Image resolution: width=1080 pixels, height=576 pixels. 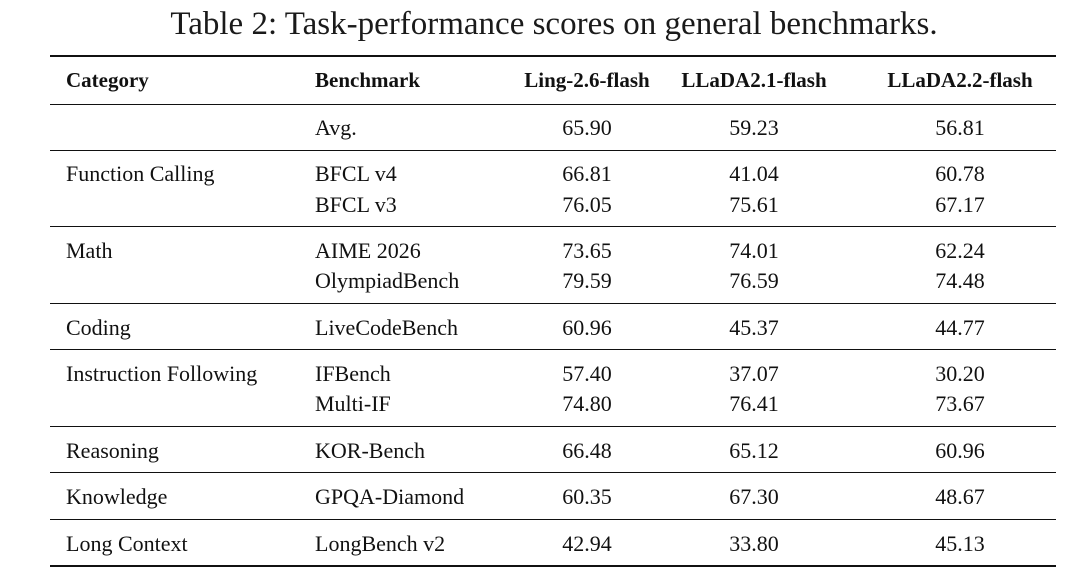 I want to click on cell-category: Reasoning, so click(x=112, y=450).